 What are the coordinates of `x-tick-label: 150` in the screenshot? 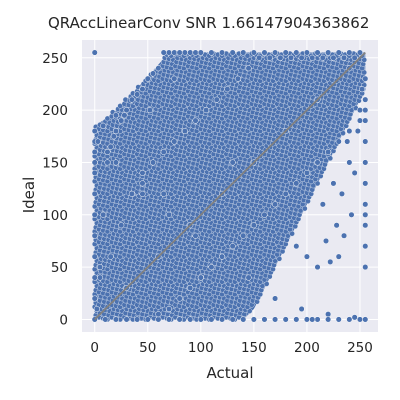 It's located at (254, 348).